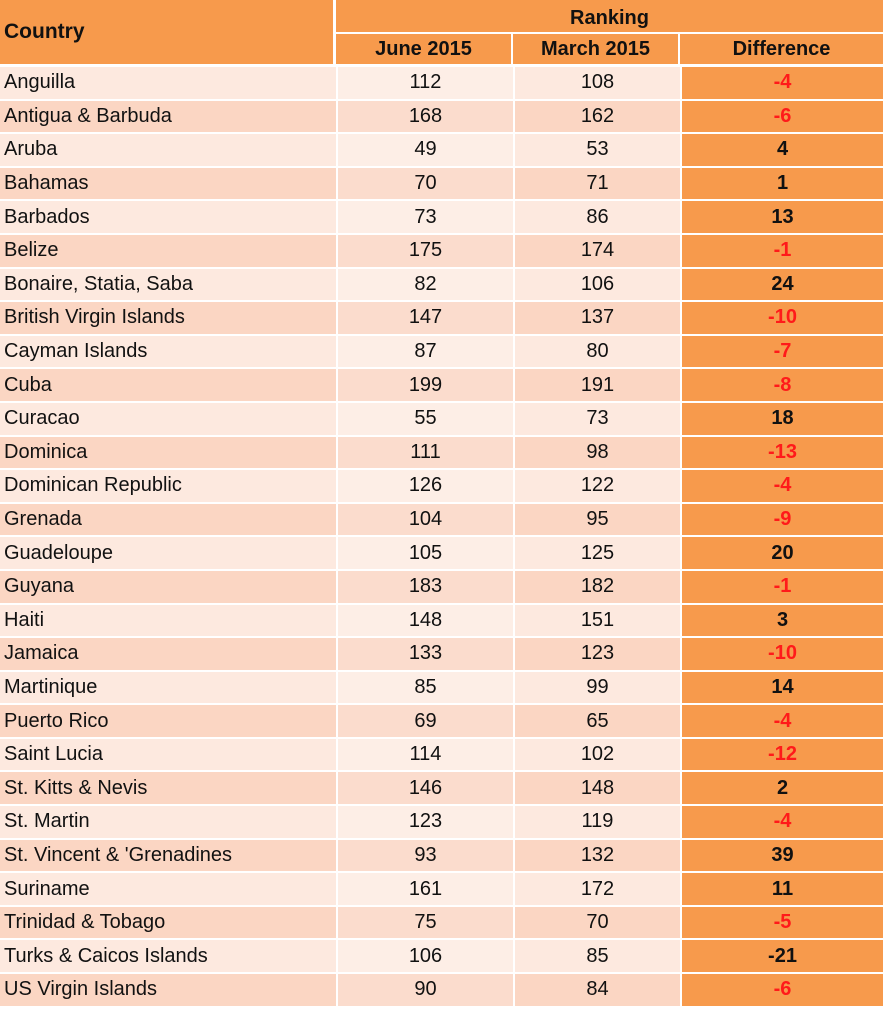 Image resolution: width=883 pixels, height=1015 pixels. Describe the element at coordinates (781, 386) in the screenshot. I see `difference-cell: -8` at that location.